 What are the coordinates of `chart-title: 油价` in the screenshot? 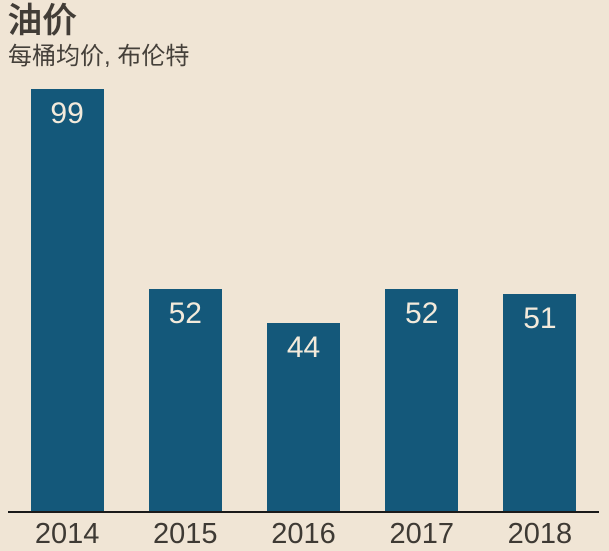 It's located at (42, 21).